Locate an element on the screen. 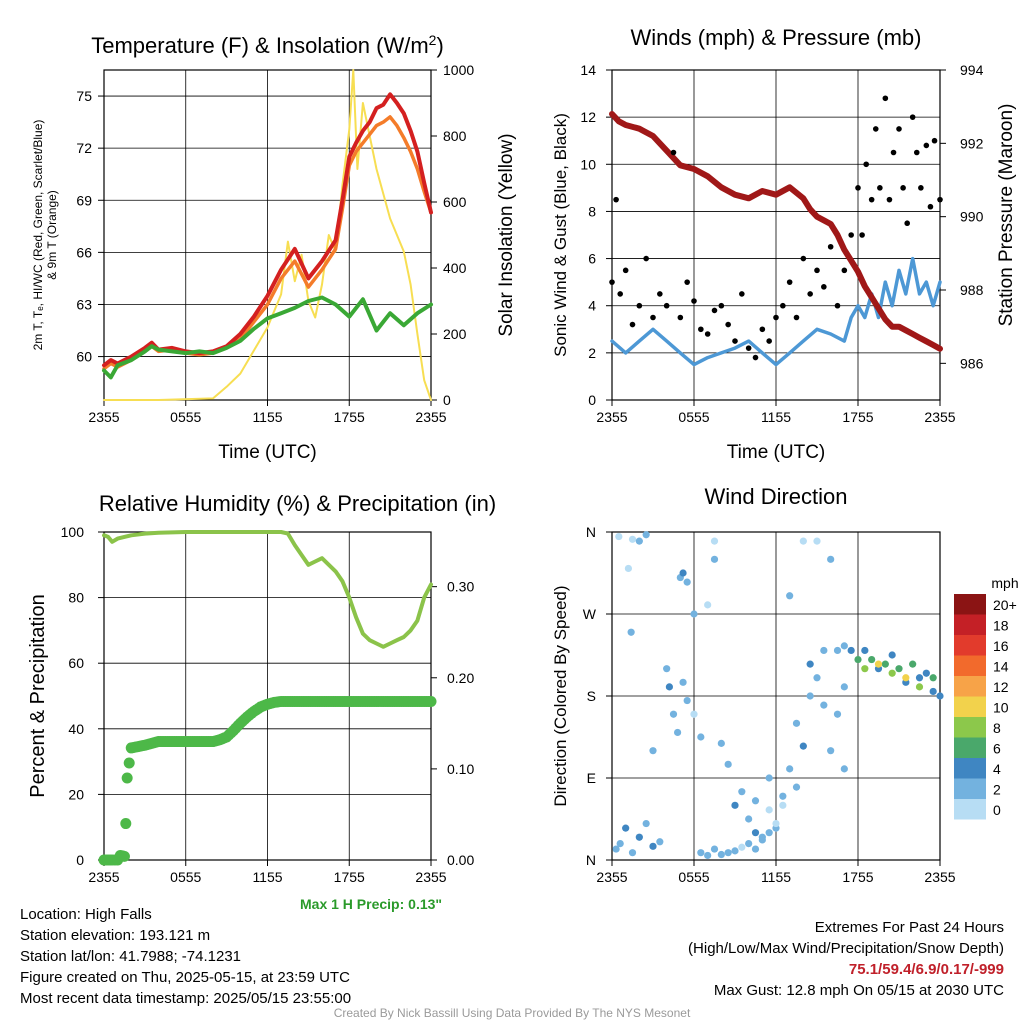 The height and width of the screenshot is (1024, 1024). y2-tick-label: 0.10 is located at coordinates (460, 769).